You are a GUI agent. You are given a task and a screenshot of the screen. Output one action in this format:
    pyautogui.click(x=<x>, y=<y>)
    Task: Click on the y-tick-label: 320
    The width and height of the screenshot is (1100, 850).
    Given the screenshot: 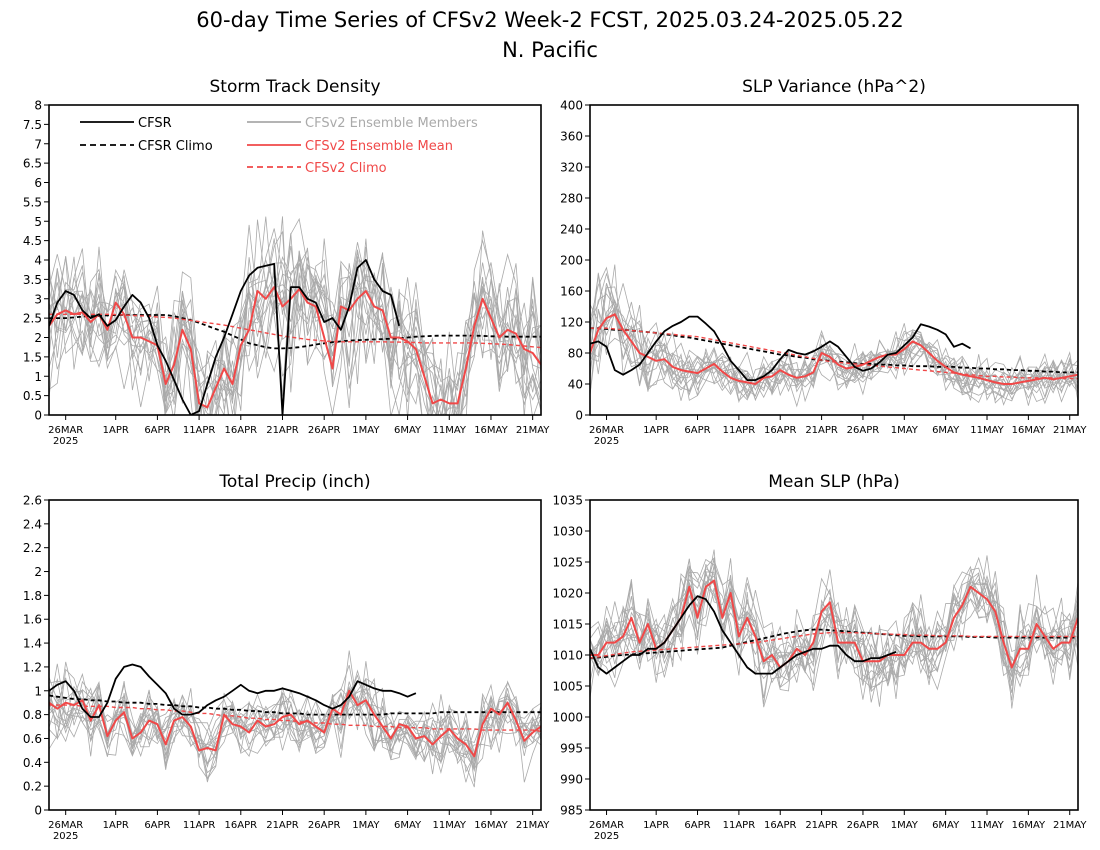 What is the action you would take?
    pyautogui.click(x=571, y=168)
    